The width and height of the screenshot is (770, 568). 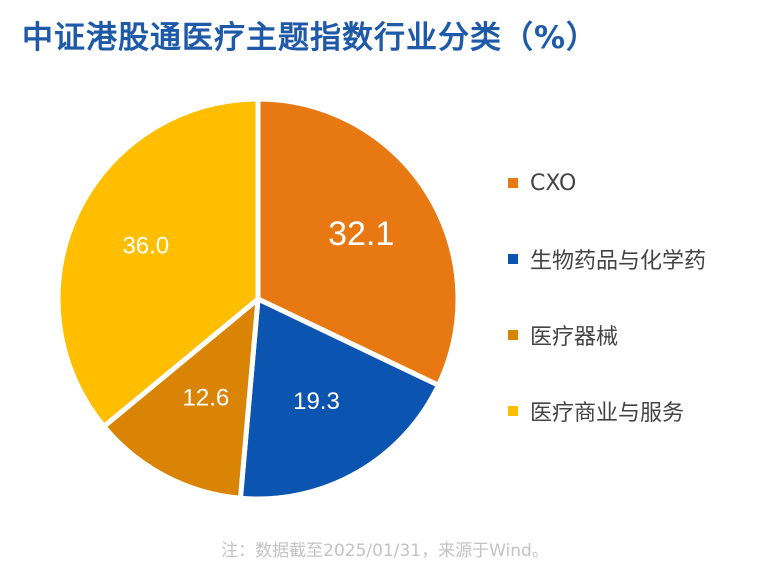 I want to click on legend-swatch-biopharma, so click(x=513, y=259).